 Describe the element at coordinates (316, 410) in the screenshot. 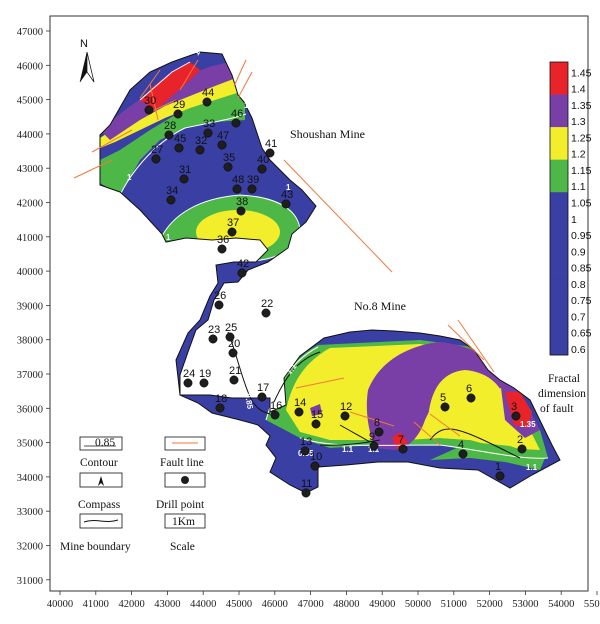

I see `southwest-small-purple` at that location.